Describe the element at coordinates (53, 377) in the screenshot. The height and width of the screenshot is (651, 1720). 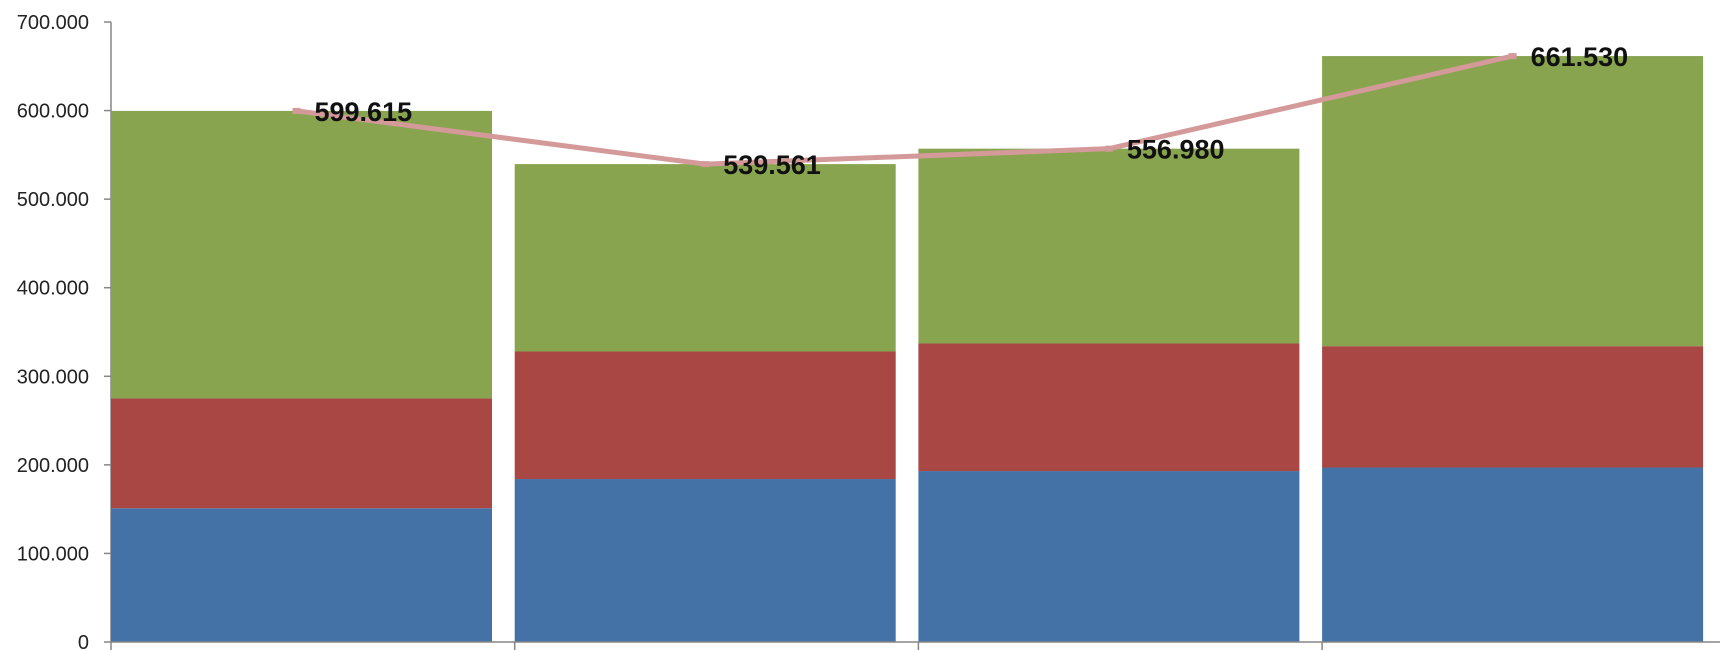
I see `y-tick-label: 300.000` at that location.